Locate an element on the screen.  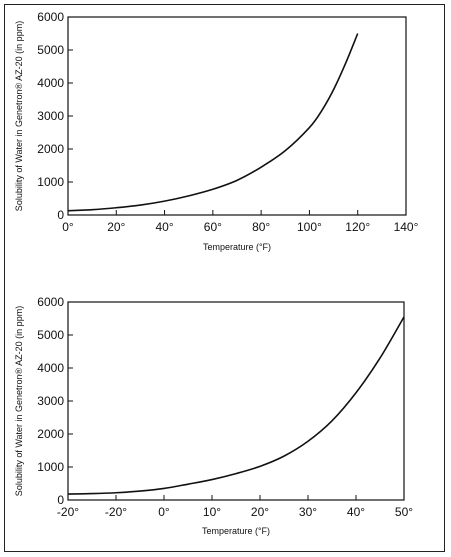
x-tick-label: 30° is located at coordinates (308, 512).